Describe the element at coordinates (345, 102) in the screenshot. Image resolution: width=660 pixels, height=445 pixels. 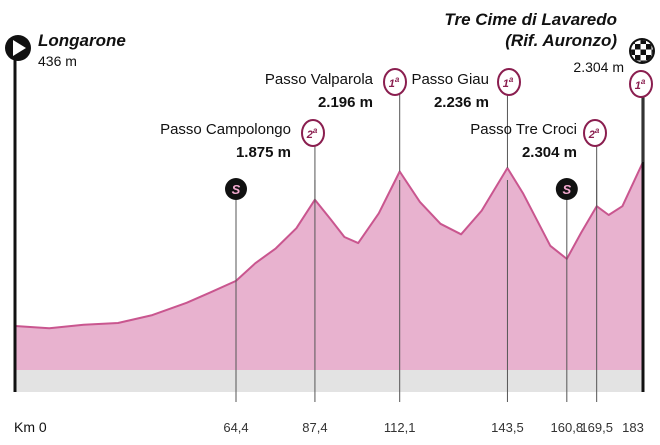
I see `climb-altitude-valparola: 2.196 m` at that location.